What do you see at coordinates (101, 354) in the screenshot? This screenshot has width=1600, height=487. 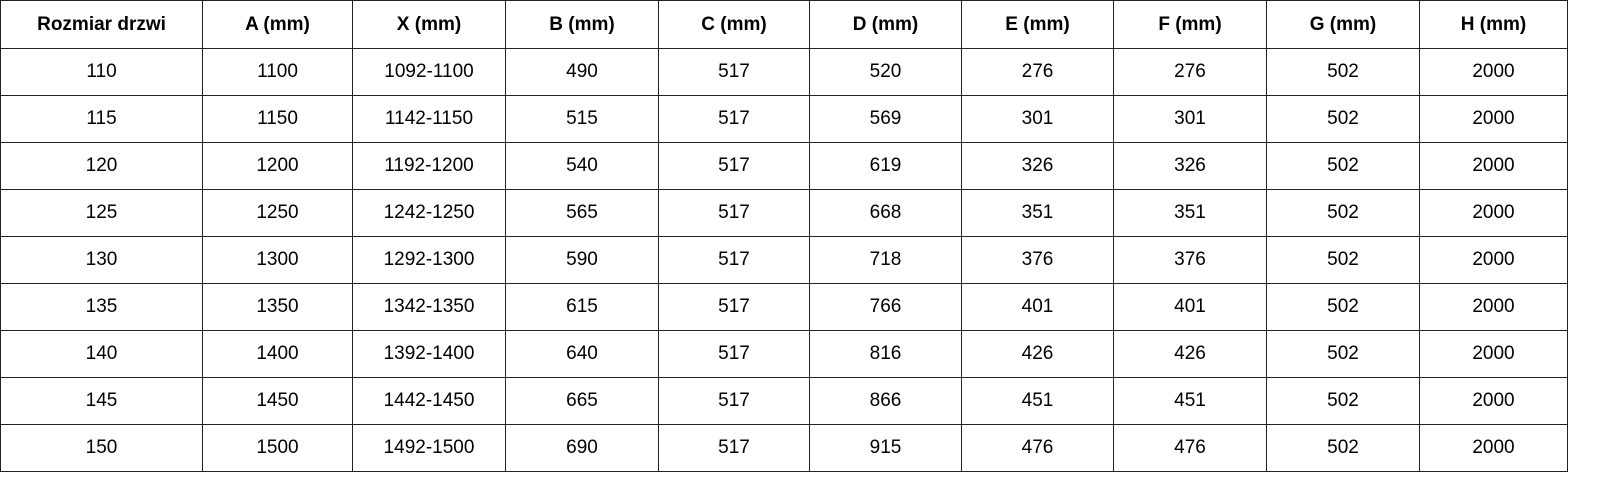 I see `table-cell: 140` at bounding box center [101, 354].